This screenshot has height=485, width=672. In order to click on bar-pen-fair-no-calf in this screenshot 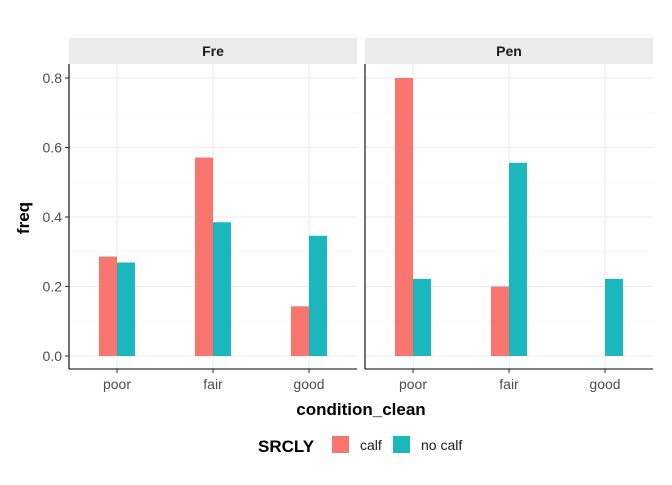, I will do `click(518, 259)`.